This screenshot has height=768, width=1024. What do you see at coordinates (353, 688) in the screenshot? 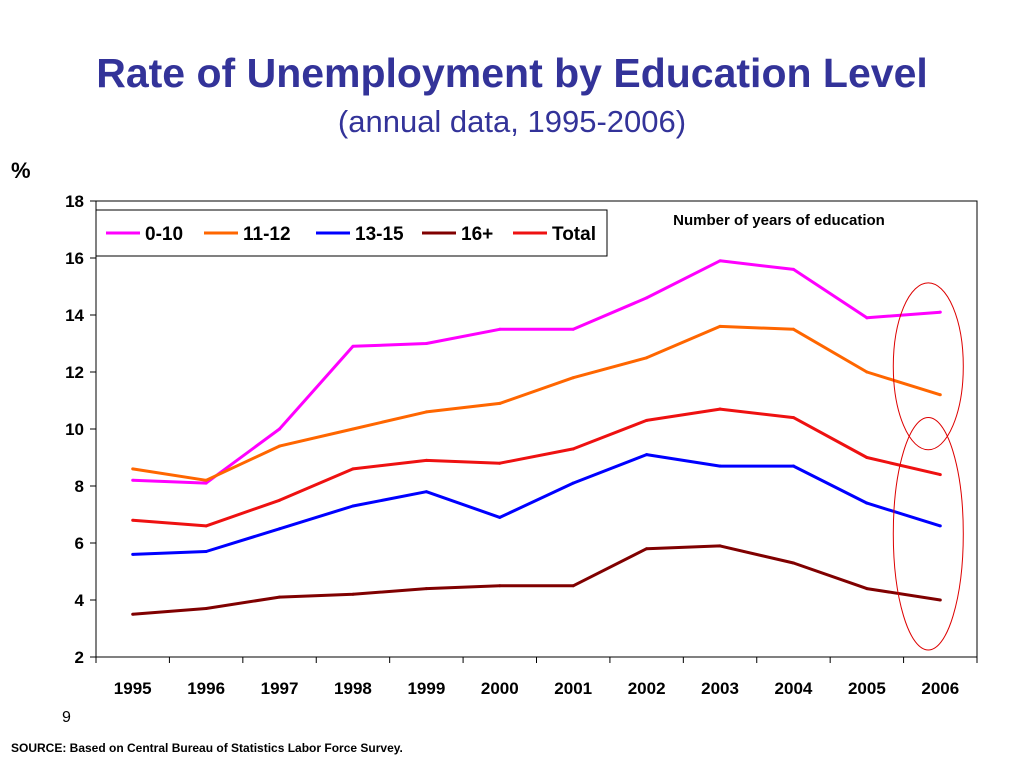
I see `x-tick-label: 1998` at bounding box center [353, 688].